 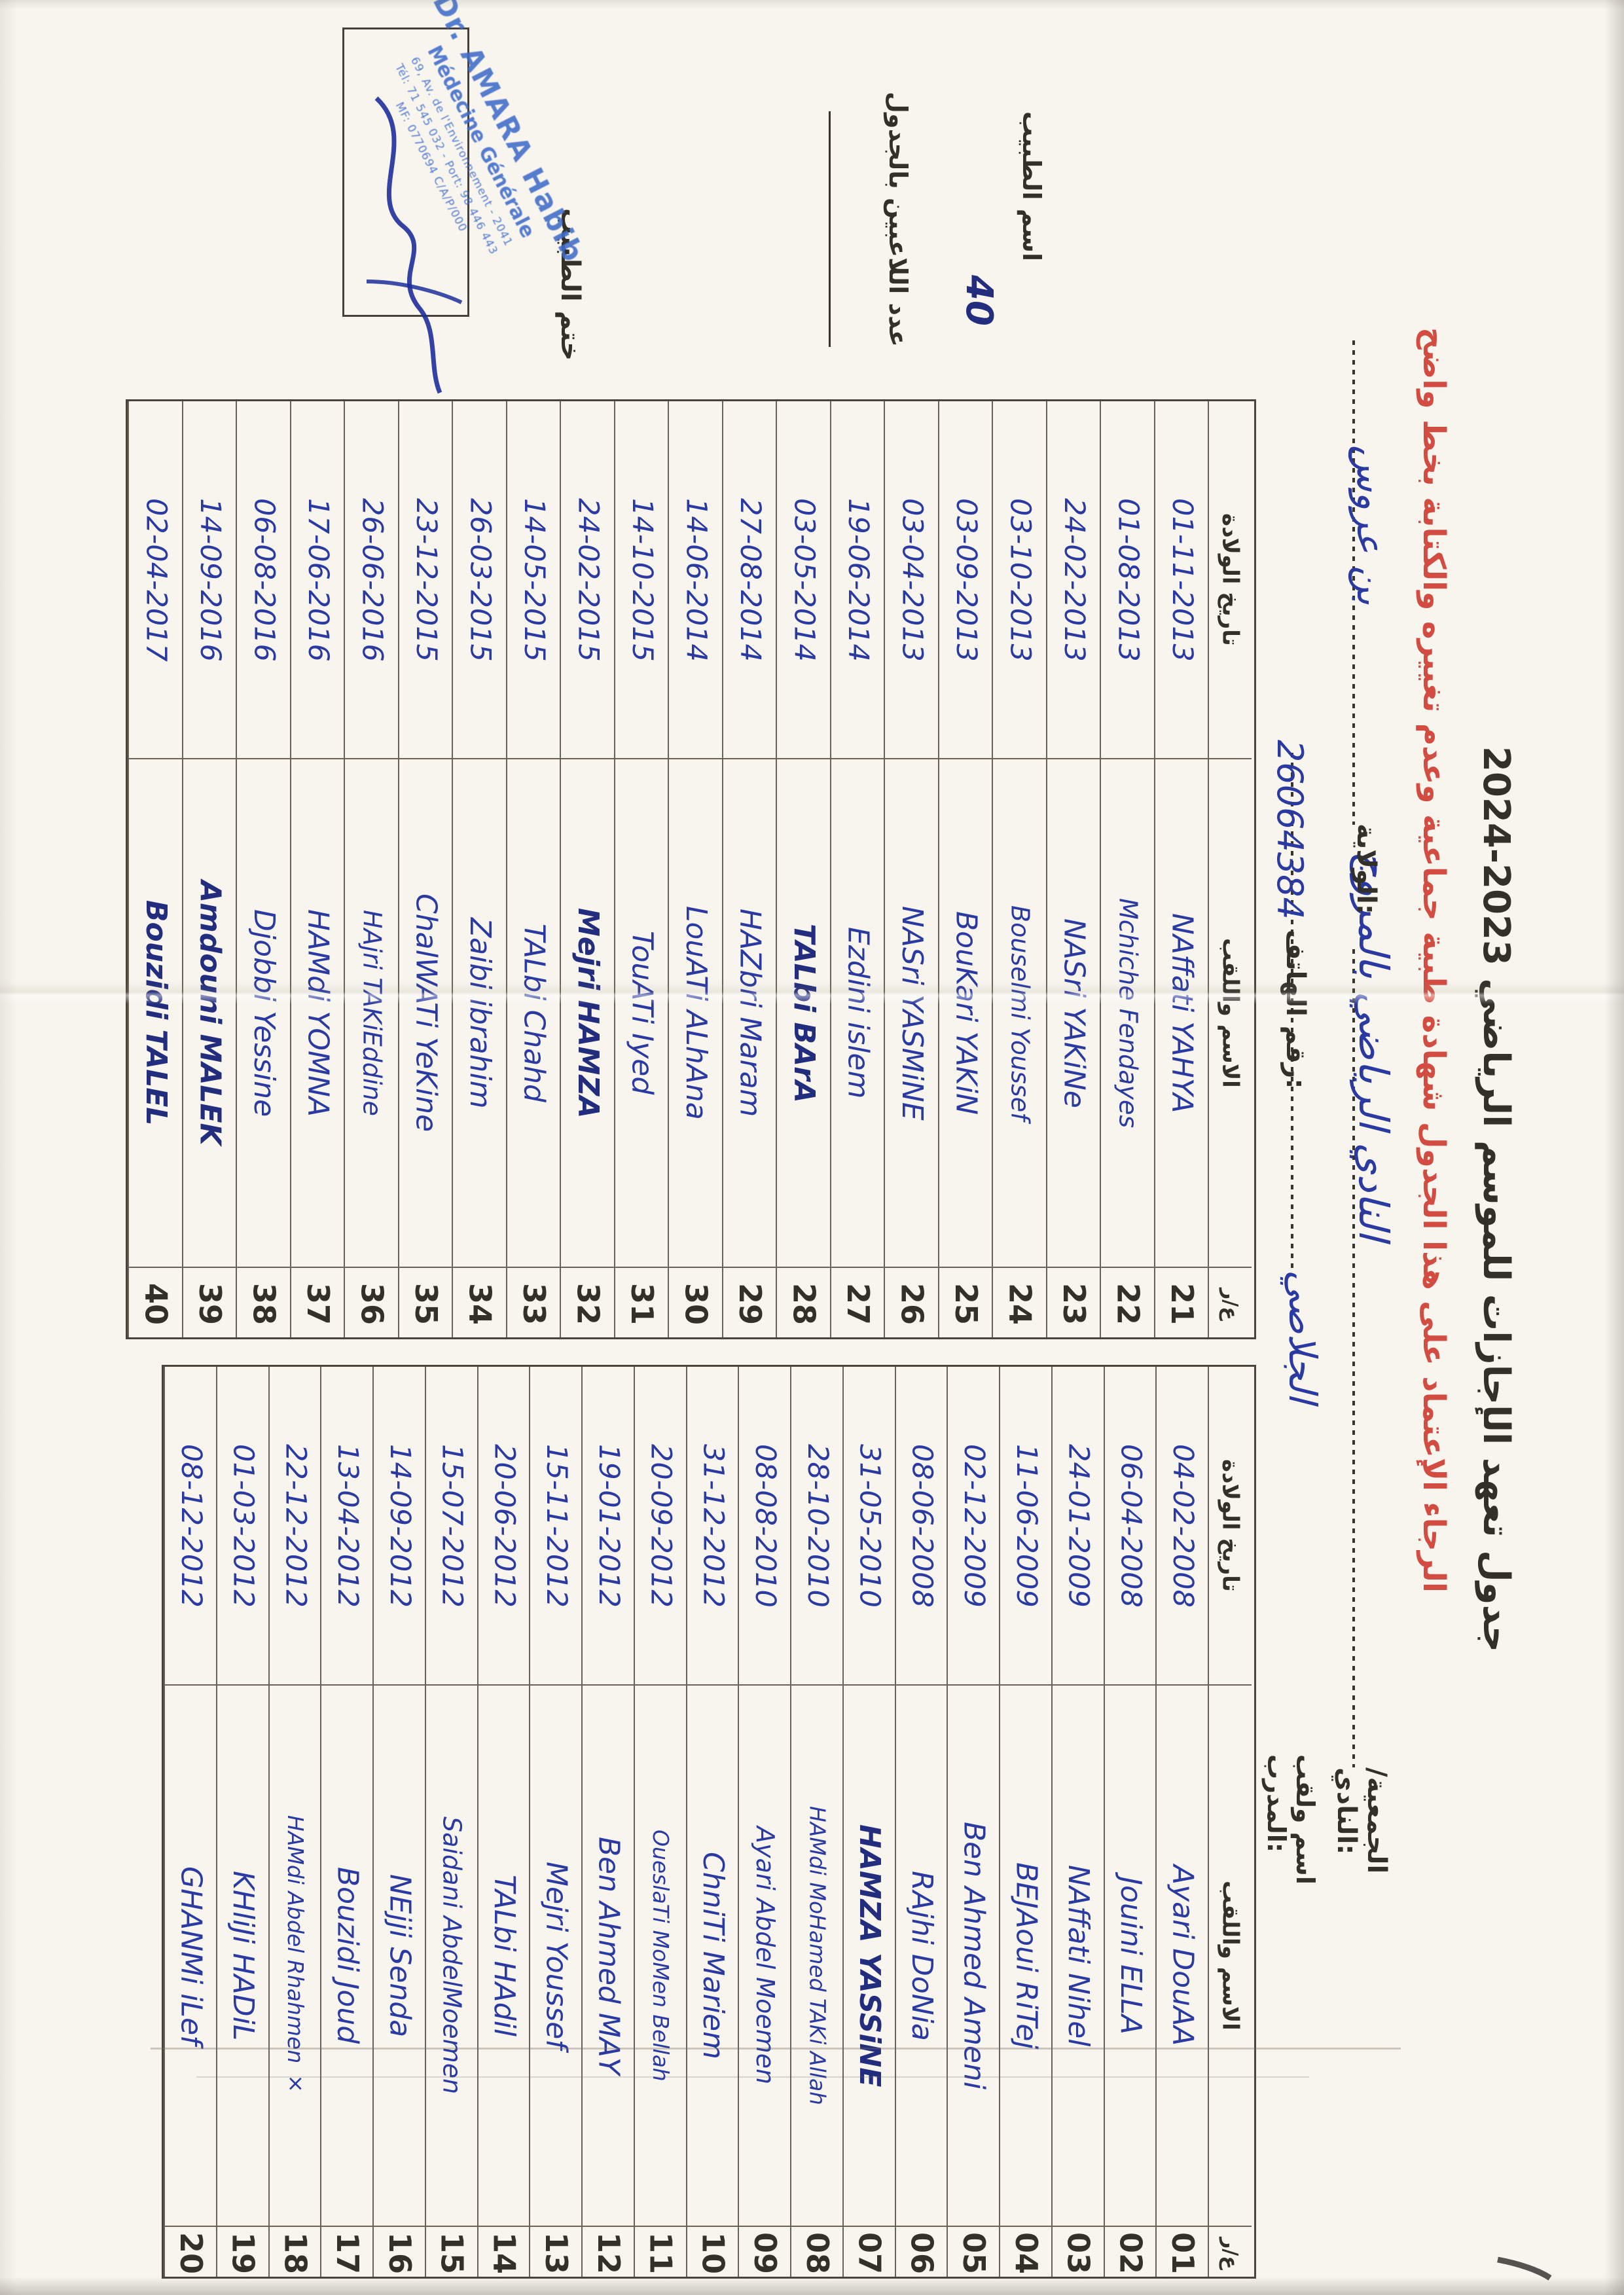 I want to click on row-number: 31, so click(x=642, y=1304).